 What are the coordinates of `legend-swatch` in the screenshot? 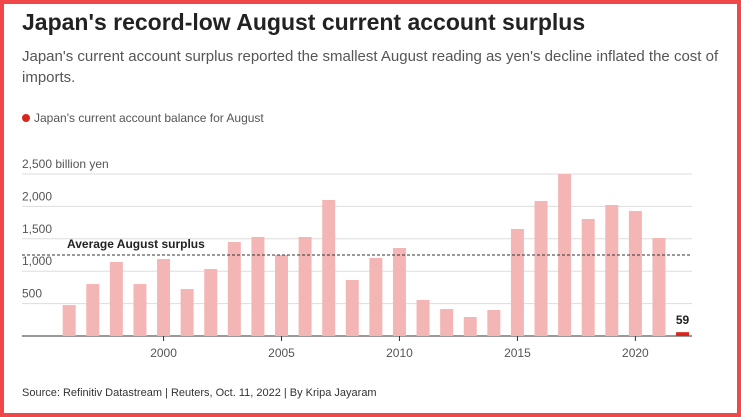 It's located at (26, 118).